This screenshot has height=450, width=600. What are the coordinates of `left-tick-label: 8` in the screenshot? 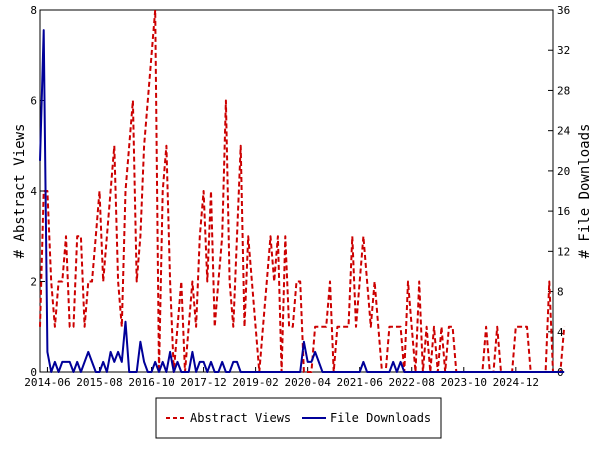 It's located at (33, 10).